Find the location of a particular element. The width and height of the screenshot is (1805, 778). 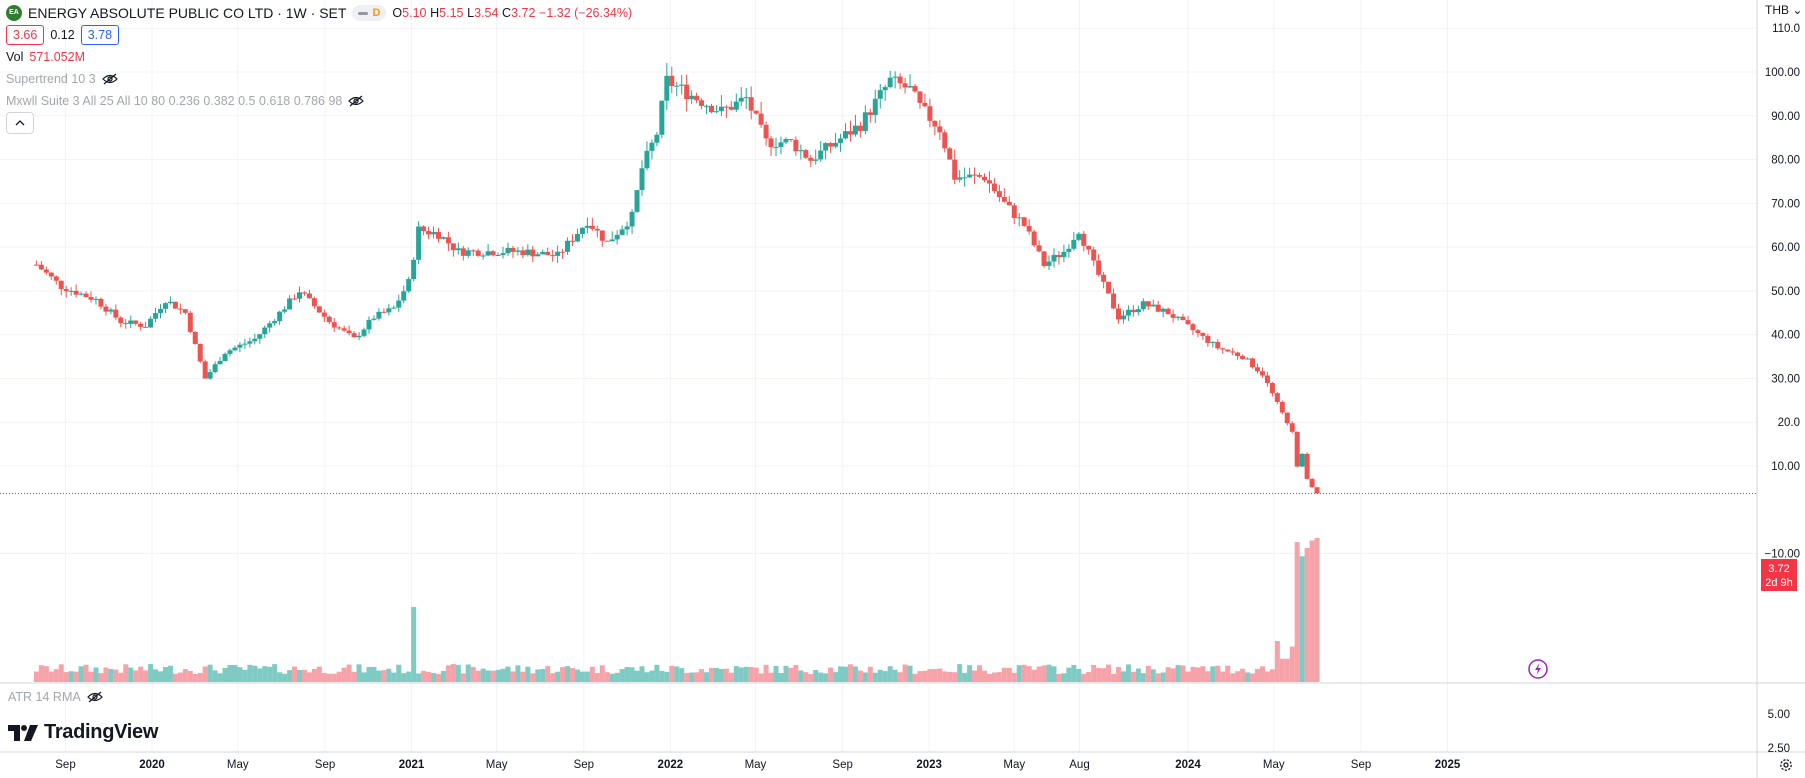

symbol-title: ENERGY ABSOLUTE PUBLIC CO LTD · 1W · SET is located at coordinates (187, 13).